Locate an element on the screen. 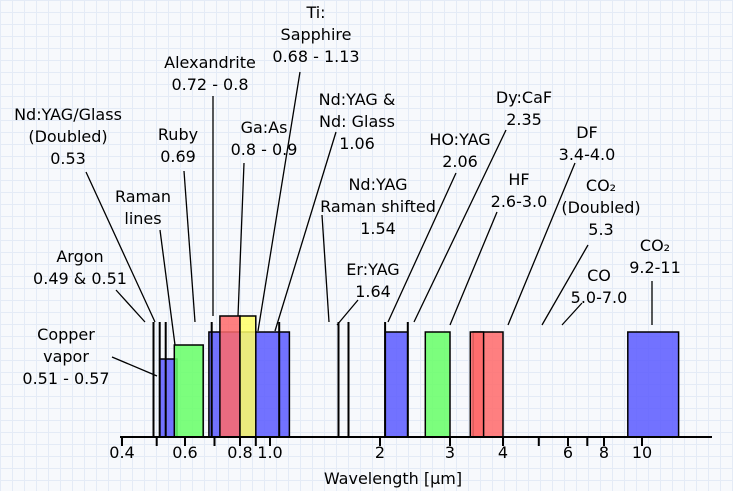 The height and width of the screenshot is (491, 733). label-nd-yag-raman-shifted: Nd:YAG Raman shifted 1.54 is located at coordinates (378, 206).